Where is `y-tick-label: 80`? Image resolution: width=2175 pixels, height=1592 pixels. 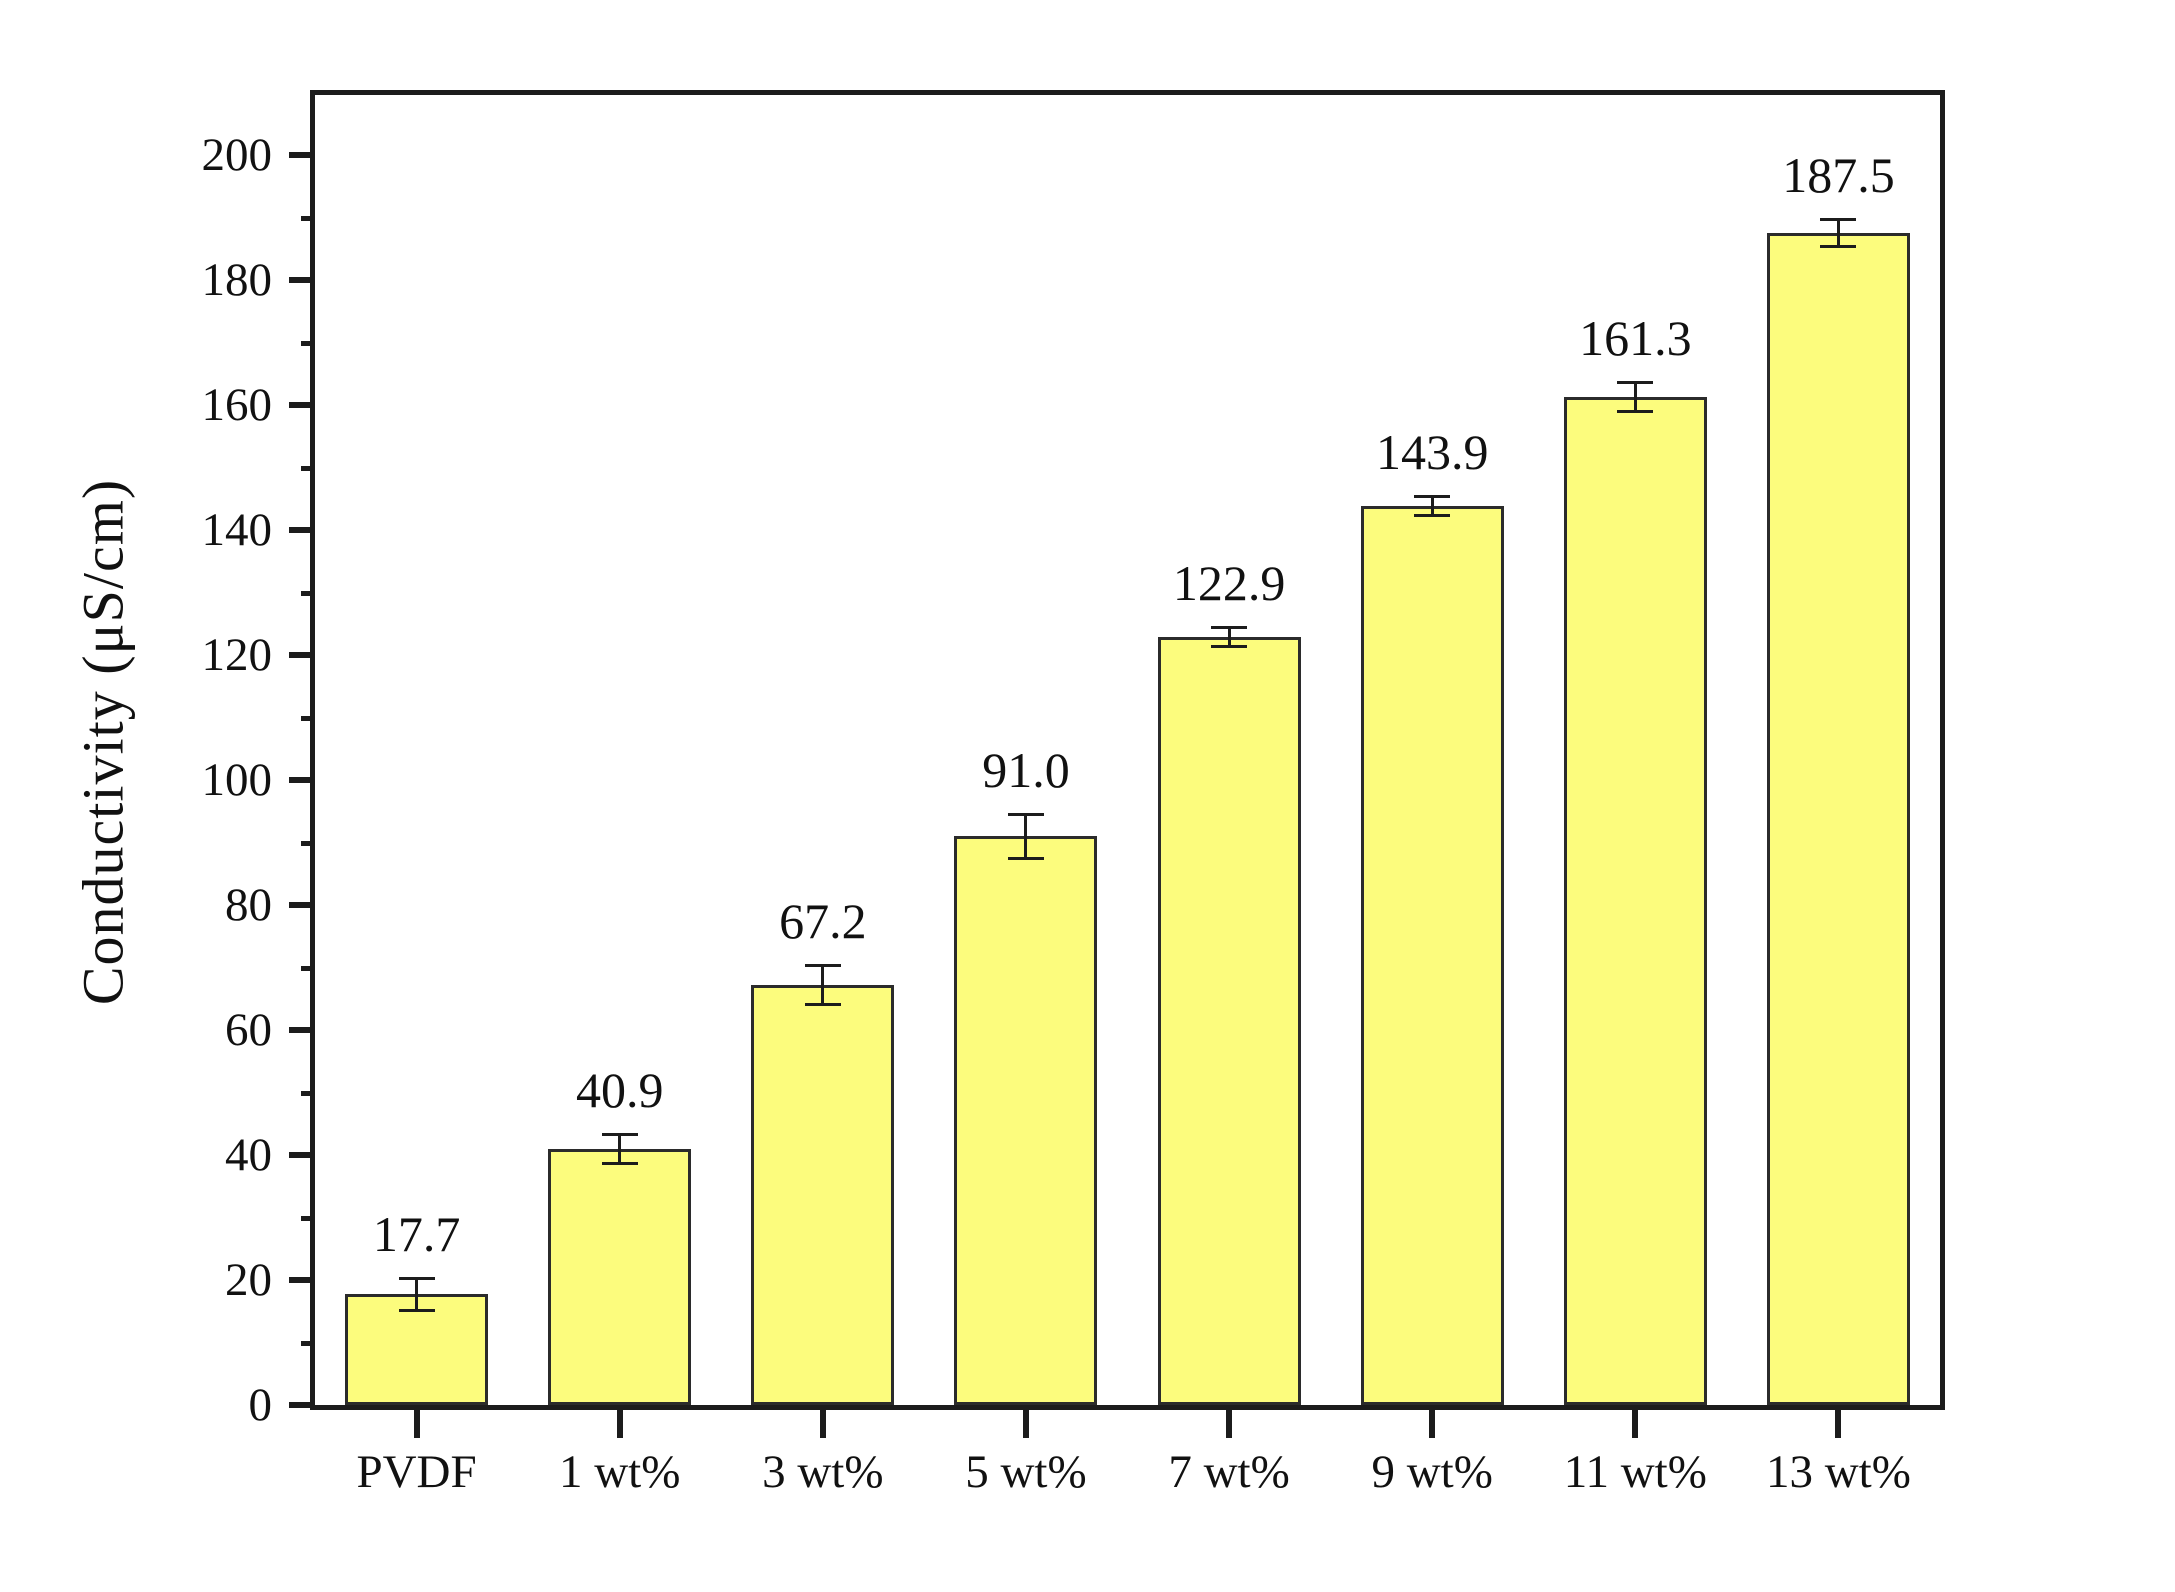
y-tick-label: 80 is located at coordinates (248, 905).